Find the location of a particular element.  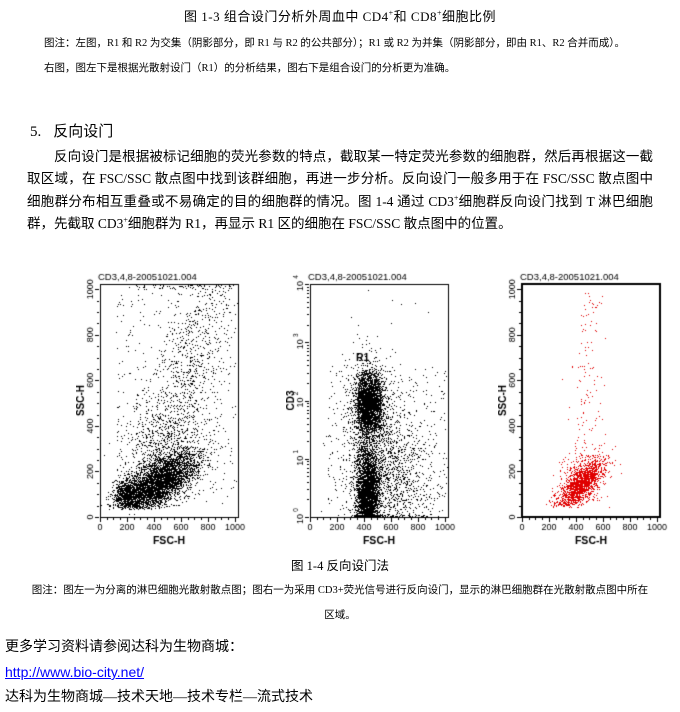

bio-city-link: http://www.bio-city.net/ is located at coordinates (75, 672).